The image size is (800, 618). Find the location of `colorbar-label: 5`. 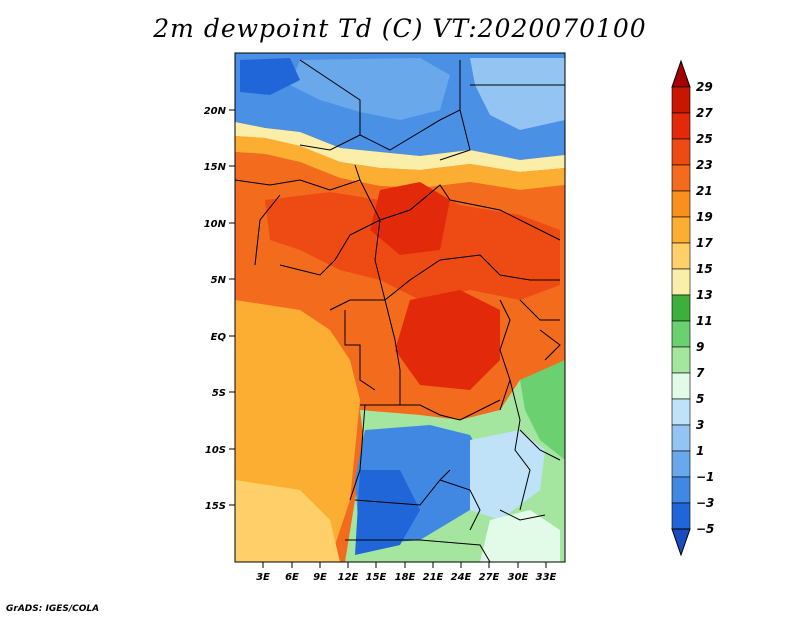

colorbar-label: 5 is located at coordinates (700, 399).